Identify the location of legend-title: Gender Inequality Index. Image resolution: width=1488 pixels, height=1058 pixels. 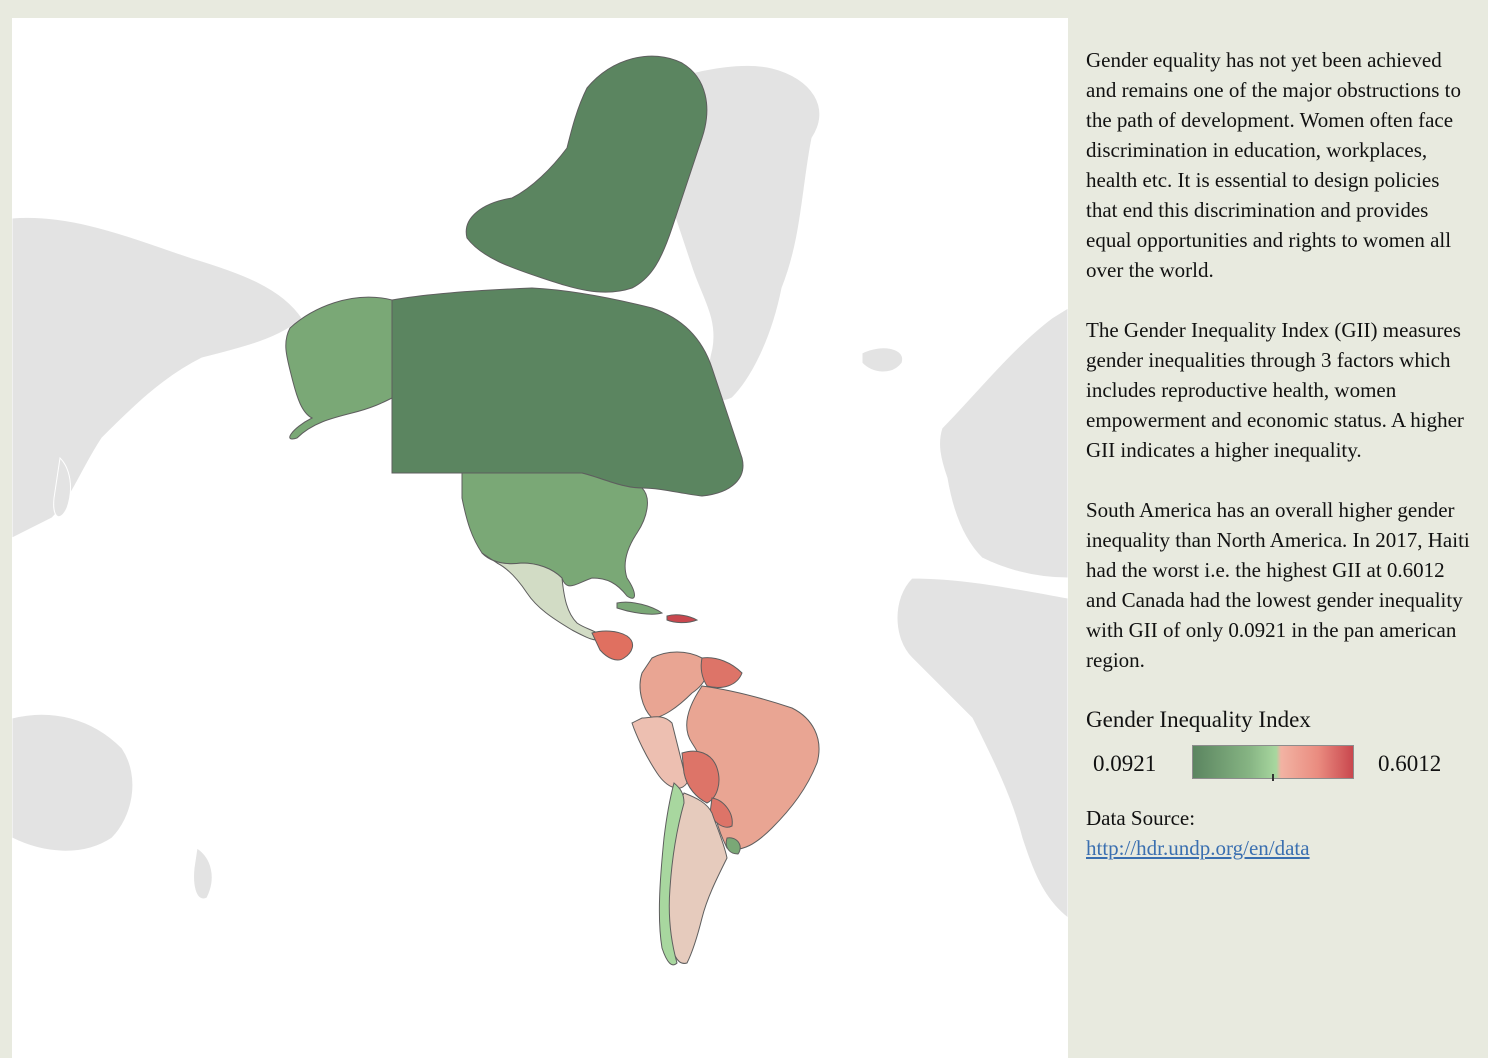
(1198, 719).